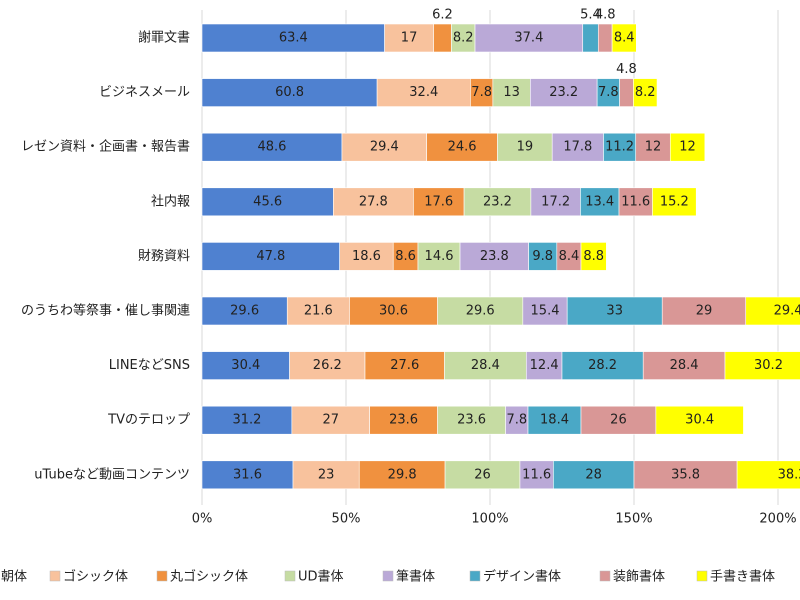 The width and height of the screenshot is (800, 600). I want to click on legend-label: デザイン書体, so click(522, 577).